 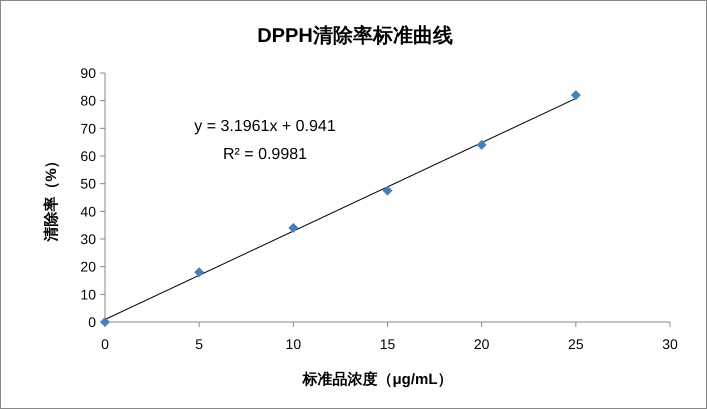 What do you see at coordinates (88, 128) in the screenshot?
I see `y-tick-label: 70` at bounding box center [88, 128].